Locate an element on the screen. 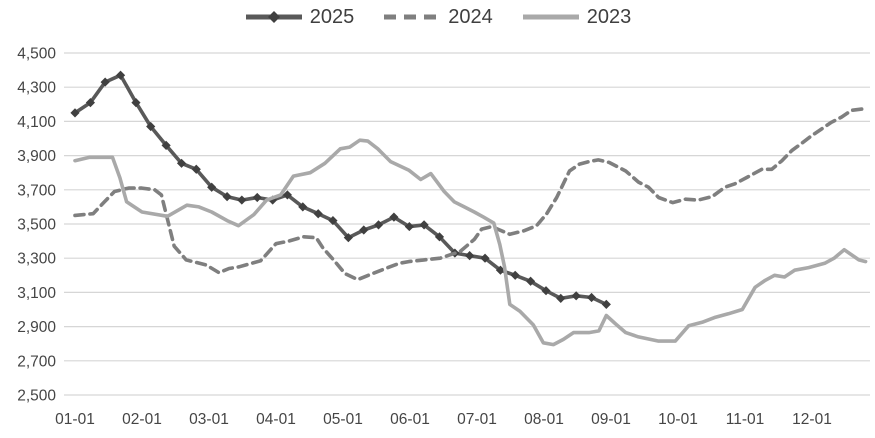  legend-swatch-2025 is located at coordinates (273, 17).